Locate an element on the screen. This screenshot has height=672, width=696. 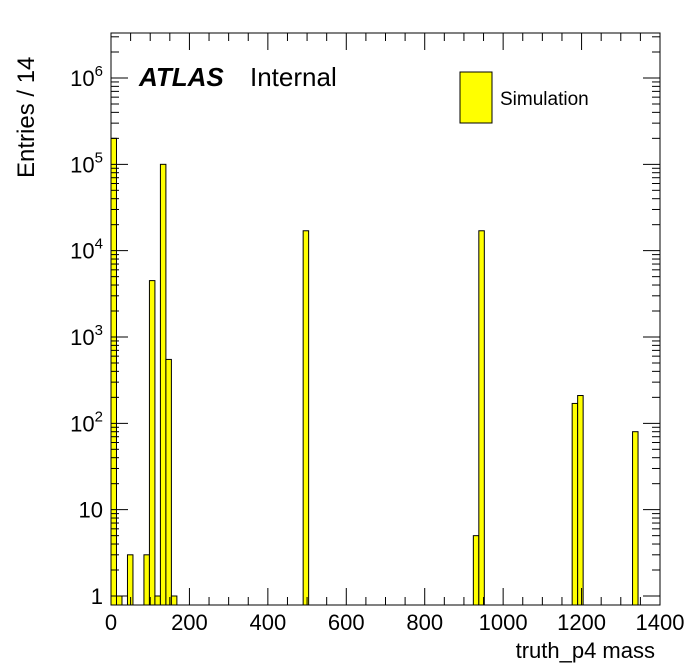
y-tick-label: 10² is located at coordinates (86, 422).